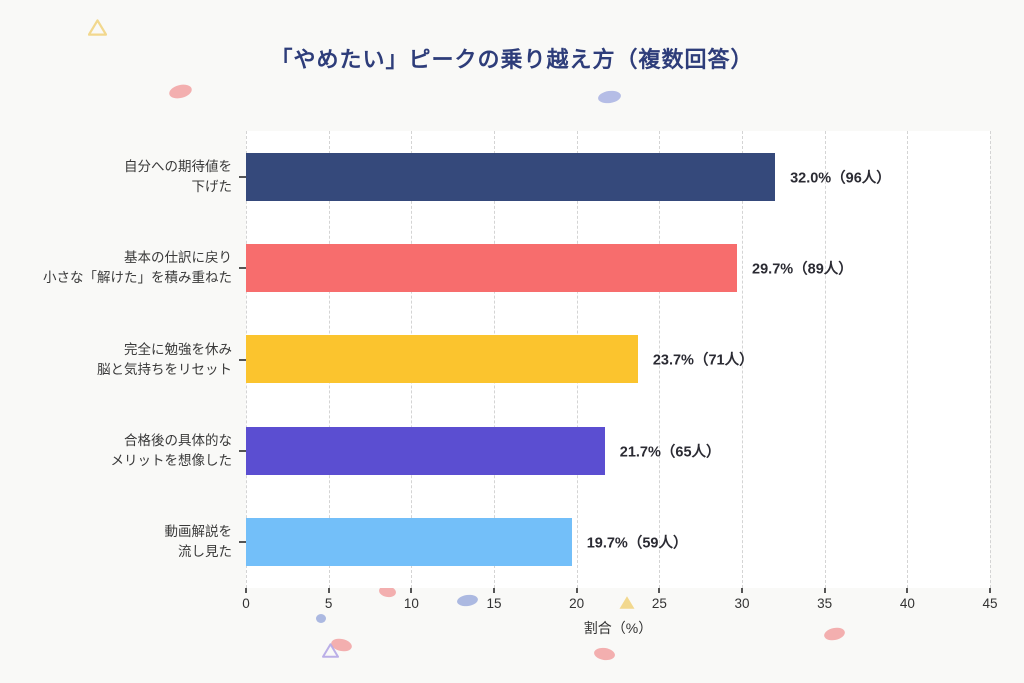 The image size is (1024, 683). I want to click on bar-value-label: 32.0%（96人）, so click(840, 178).